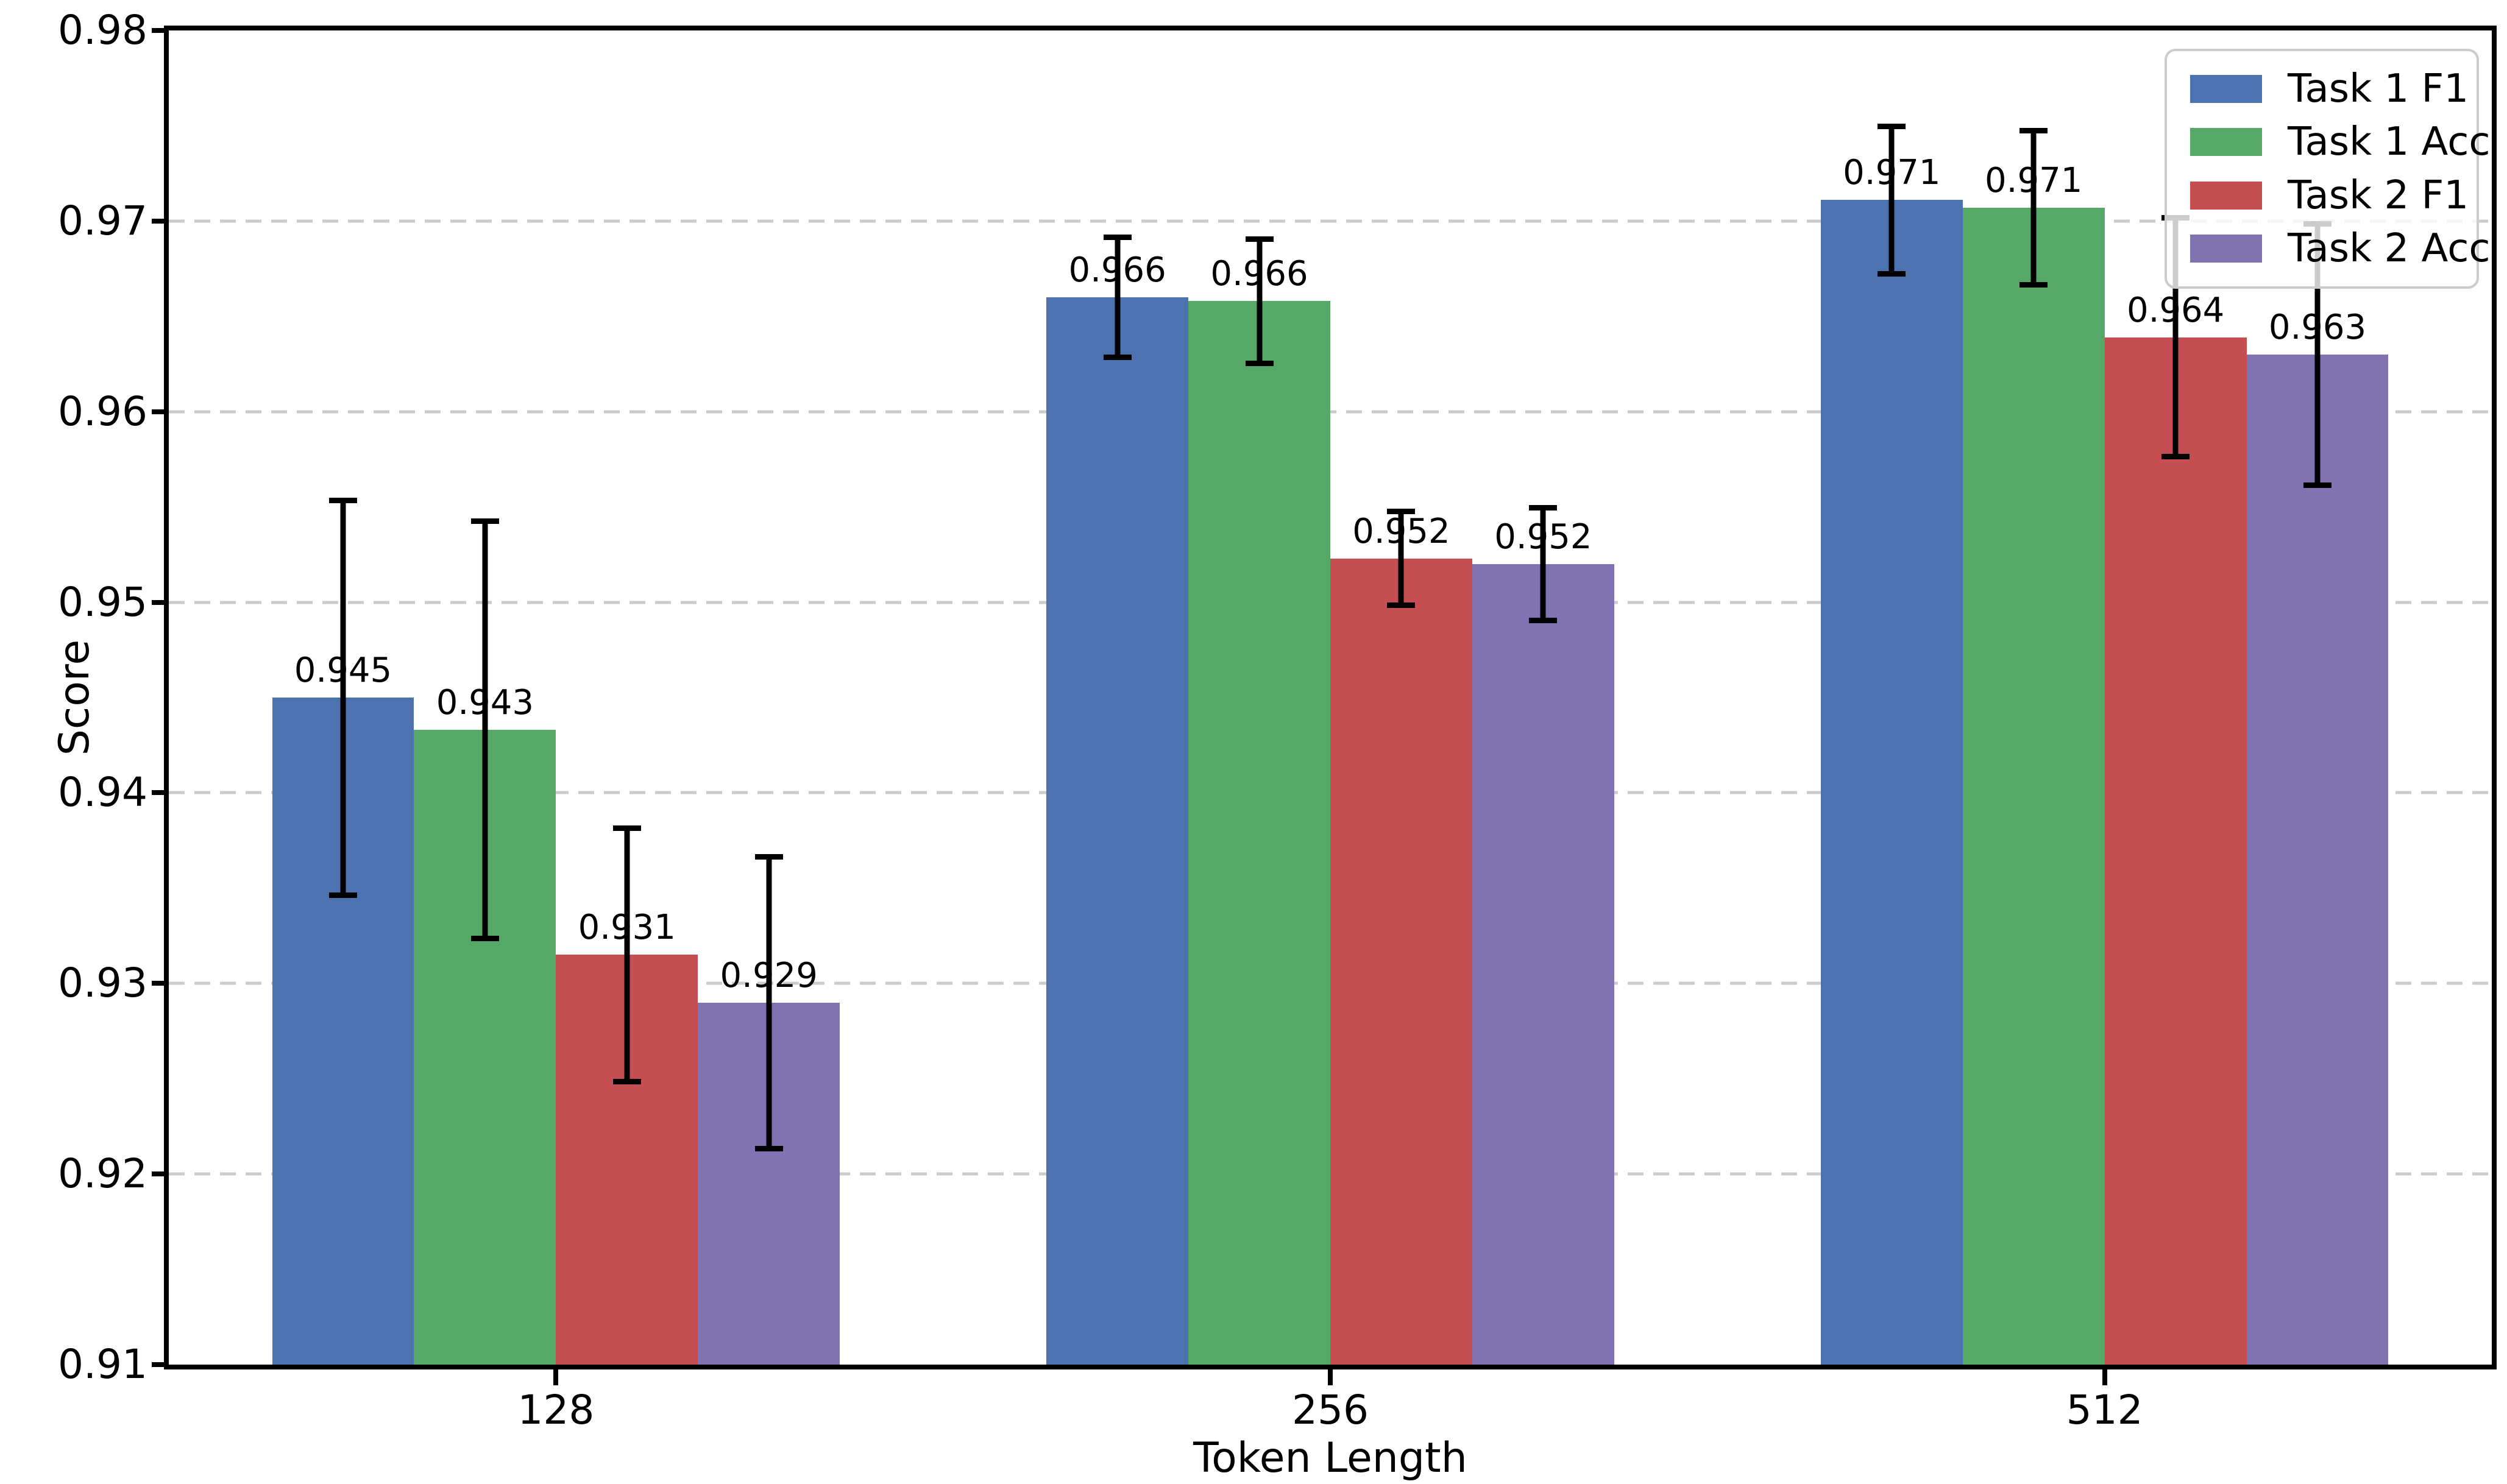 Image resolution: width=2507 pixels, height=1484 pixels. I want to click on legend-label: Task 1 Acc, so click(2390, 142).